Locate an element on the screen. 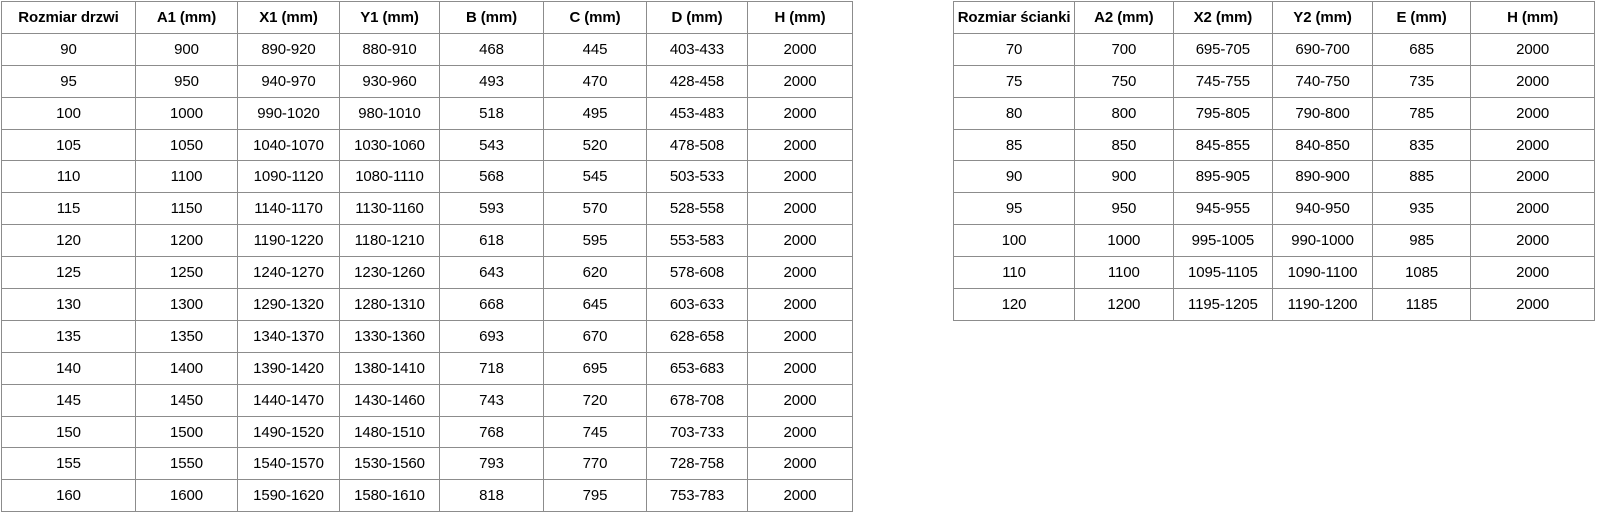 This screenshot has width=1600, height=514. wall-cell: 795-805 is located at coordinates (1223, 113).